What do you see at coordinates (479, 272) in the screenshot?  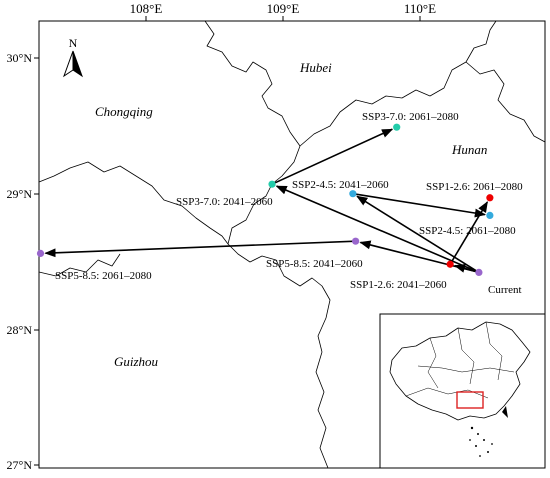 I see `centroid-point-current` at bounding box center [479, 272].